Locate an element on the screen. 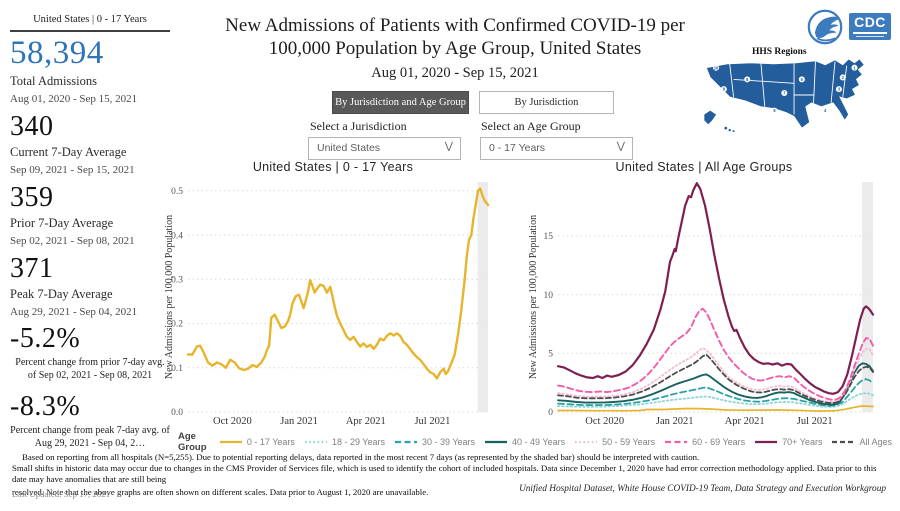  region-markers: 1 2 3 4 5 6 7 8 9 10 is located at coordinates (785, 89).